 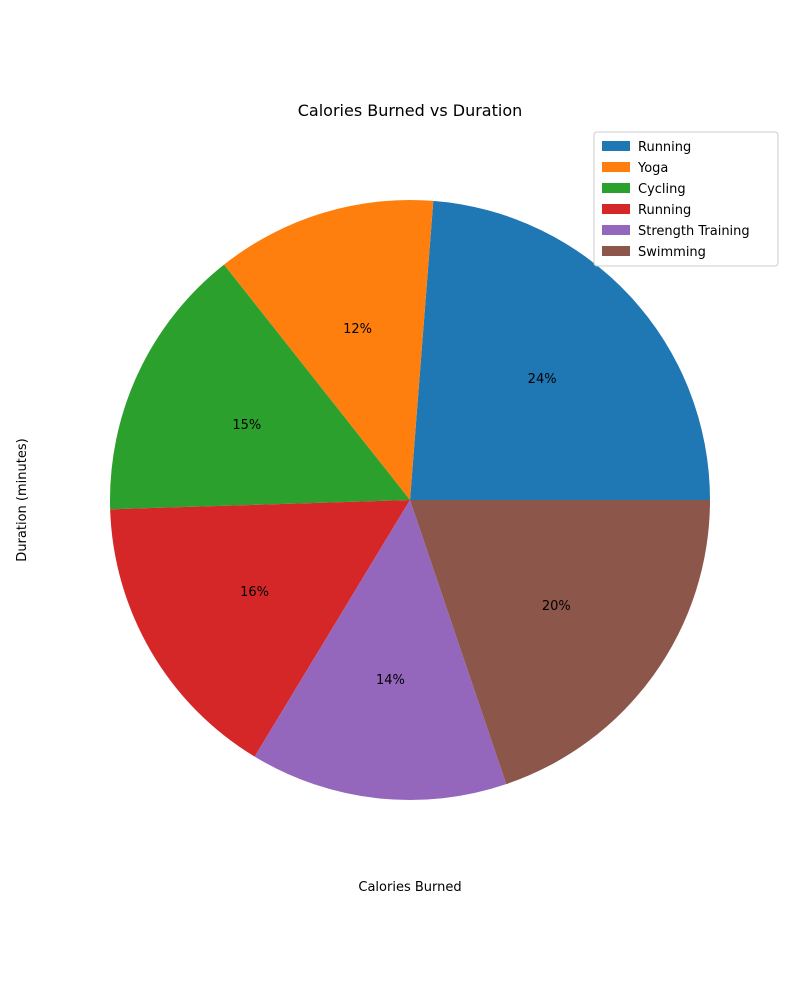 What do you see at coordinates (694, 231) in the screenshot?
I see `legend-label-4: Strength Training` at bounding box center [694, 231].